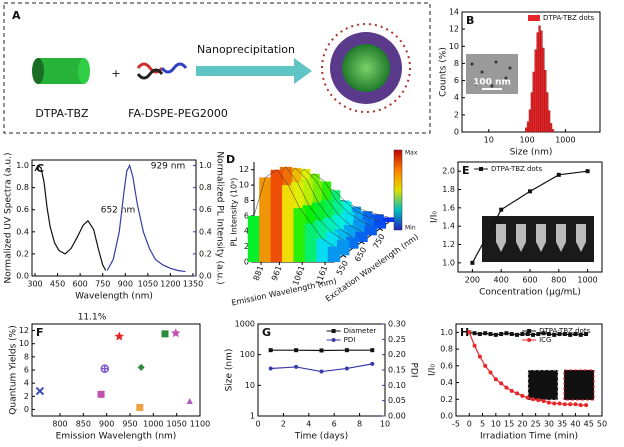 The width and height of the screenshot is (624, 447). I want to click on panel-letter: D, so click(230, 159).